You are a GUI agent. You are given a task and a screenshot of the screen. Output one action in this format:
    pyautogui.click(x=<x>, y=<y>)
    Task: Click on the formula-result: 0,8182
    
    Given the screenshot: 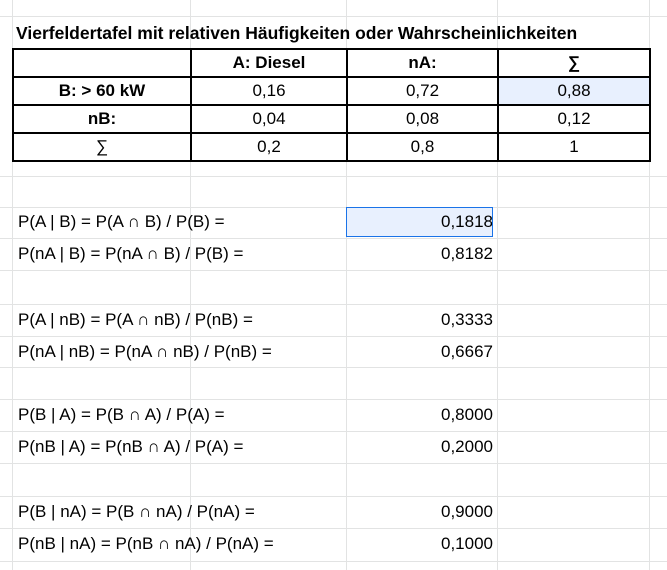 What is the action you would take?
    pyautogui.click(x=467, y=253)
    